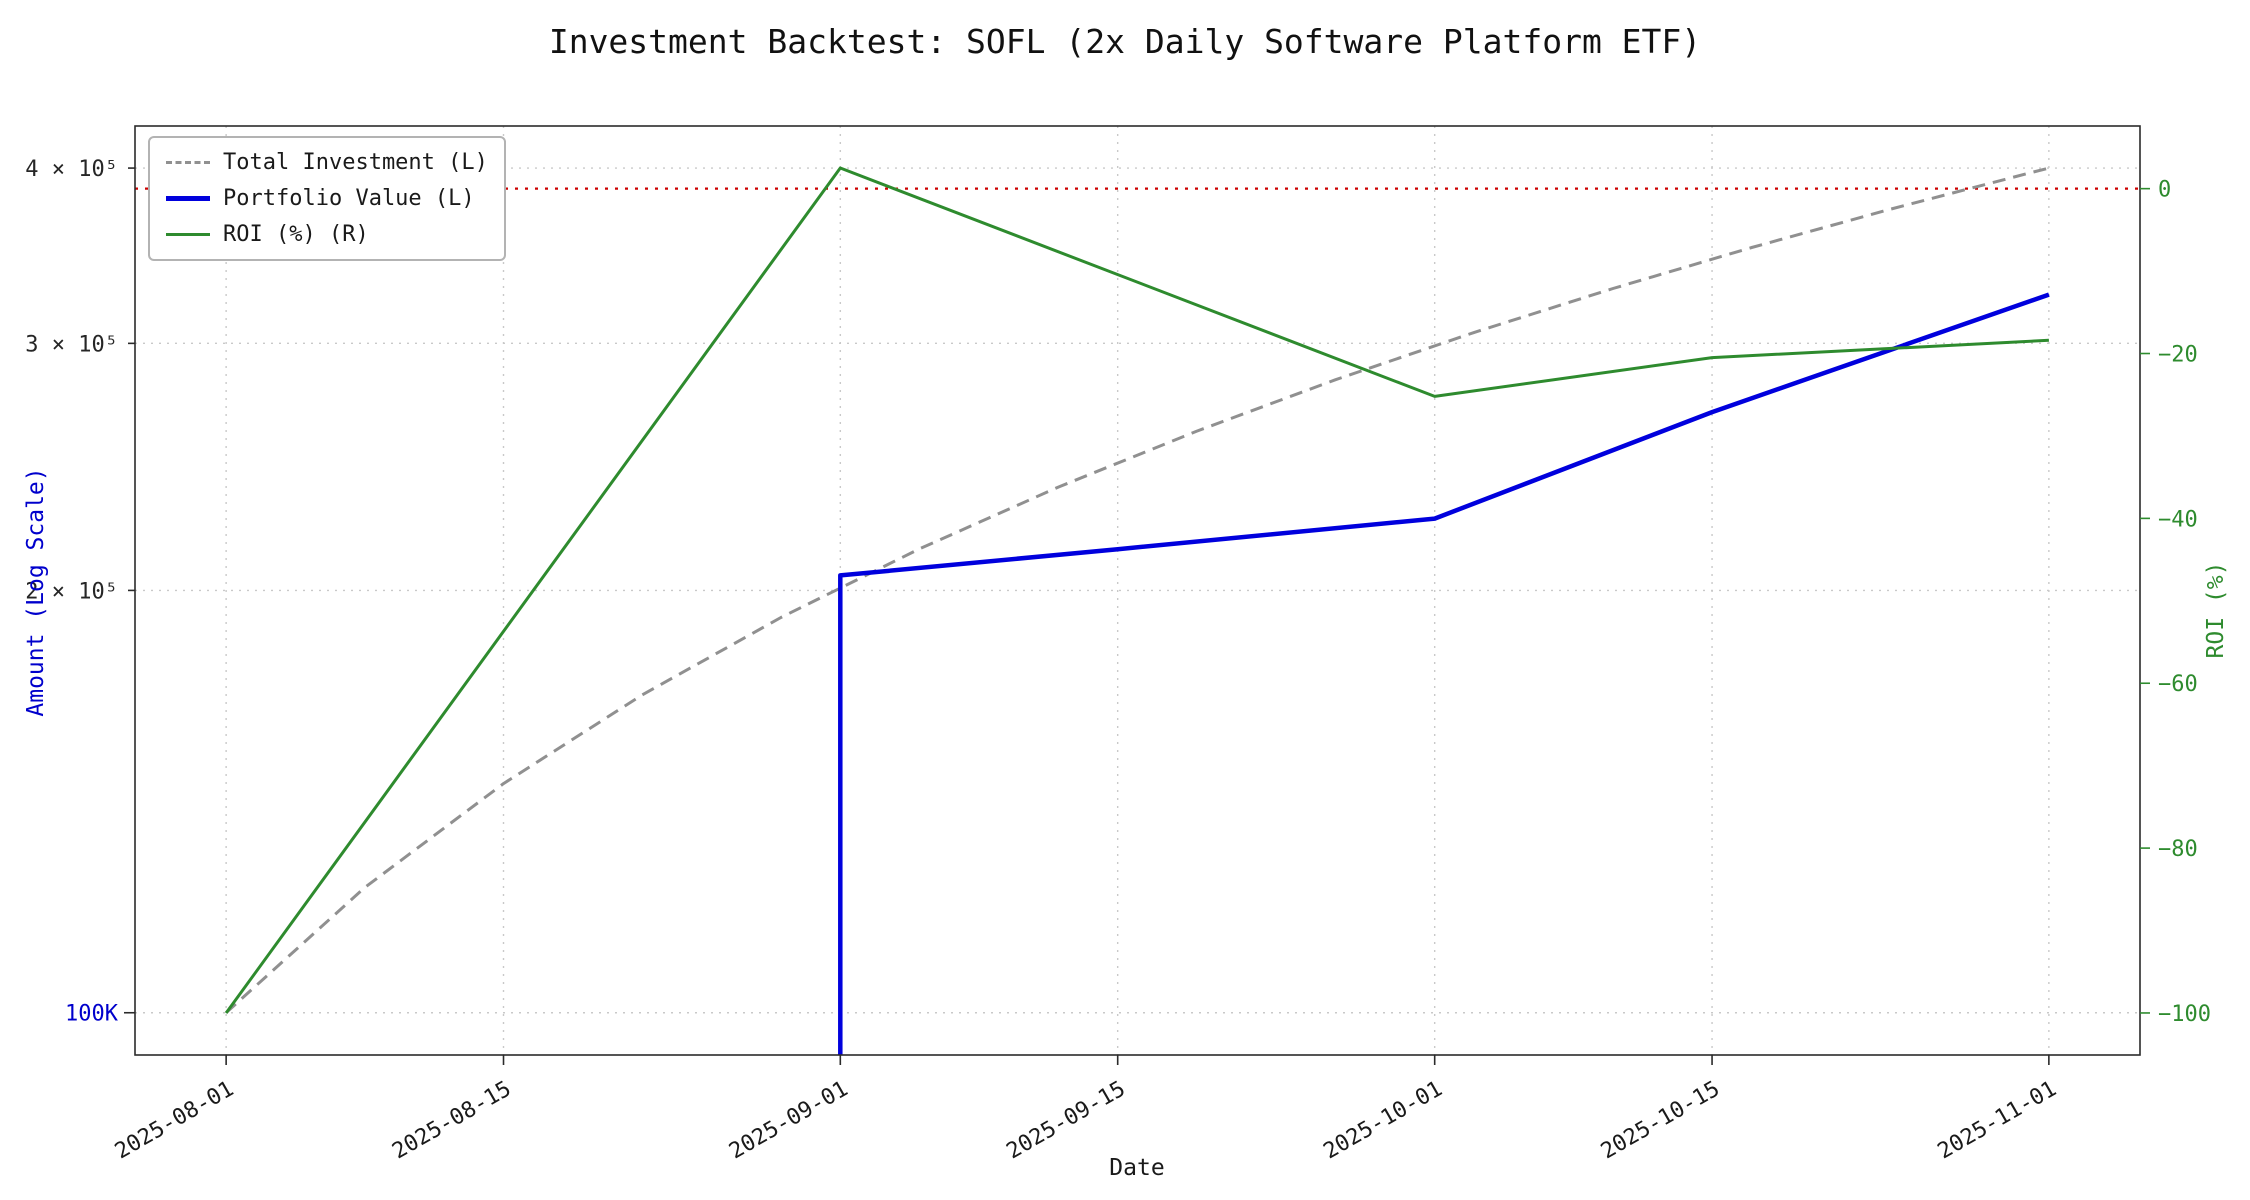  I want to click on legend-line-sample-total-investment, so click(188, 162).